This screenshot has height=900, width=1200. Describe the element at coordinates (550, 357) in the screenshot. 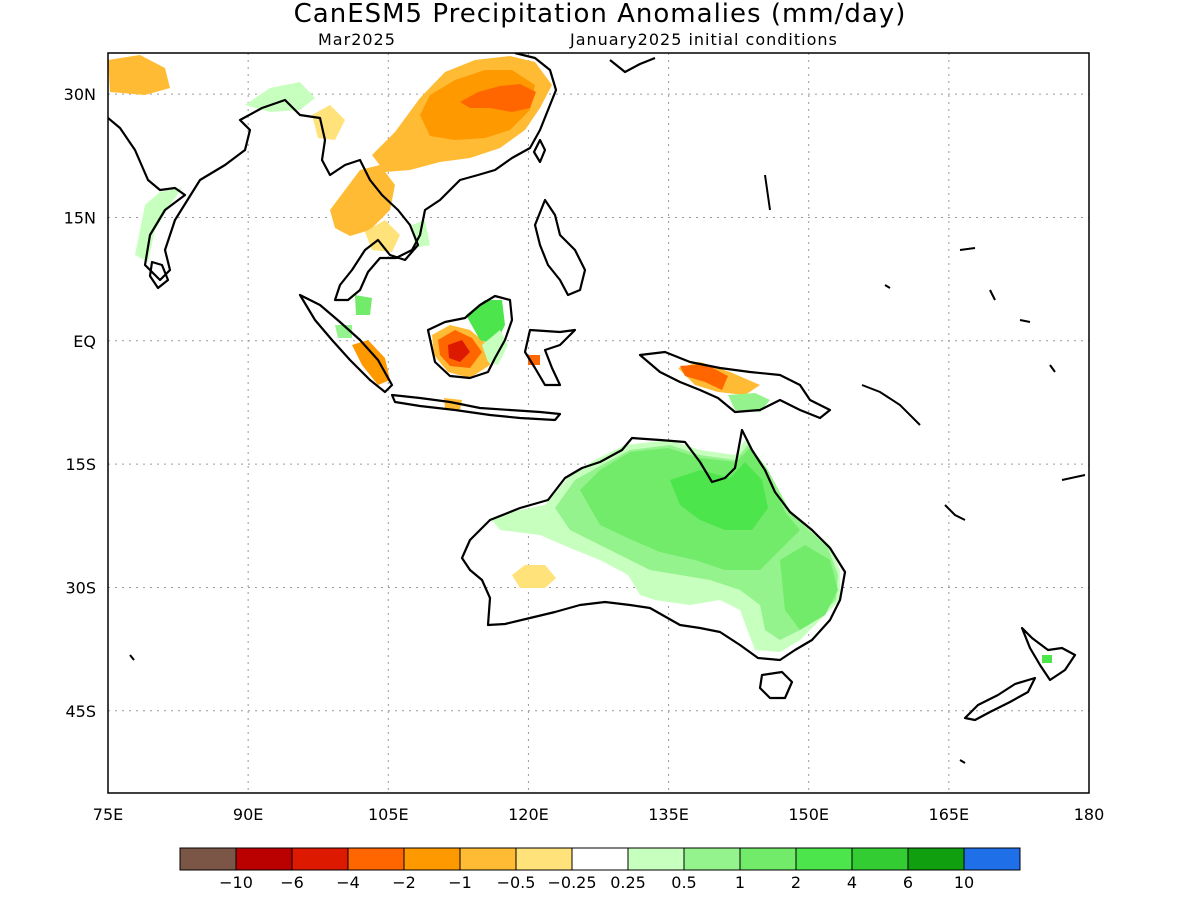

I see `coast-sulawesi` at that location.